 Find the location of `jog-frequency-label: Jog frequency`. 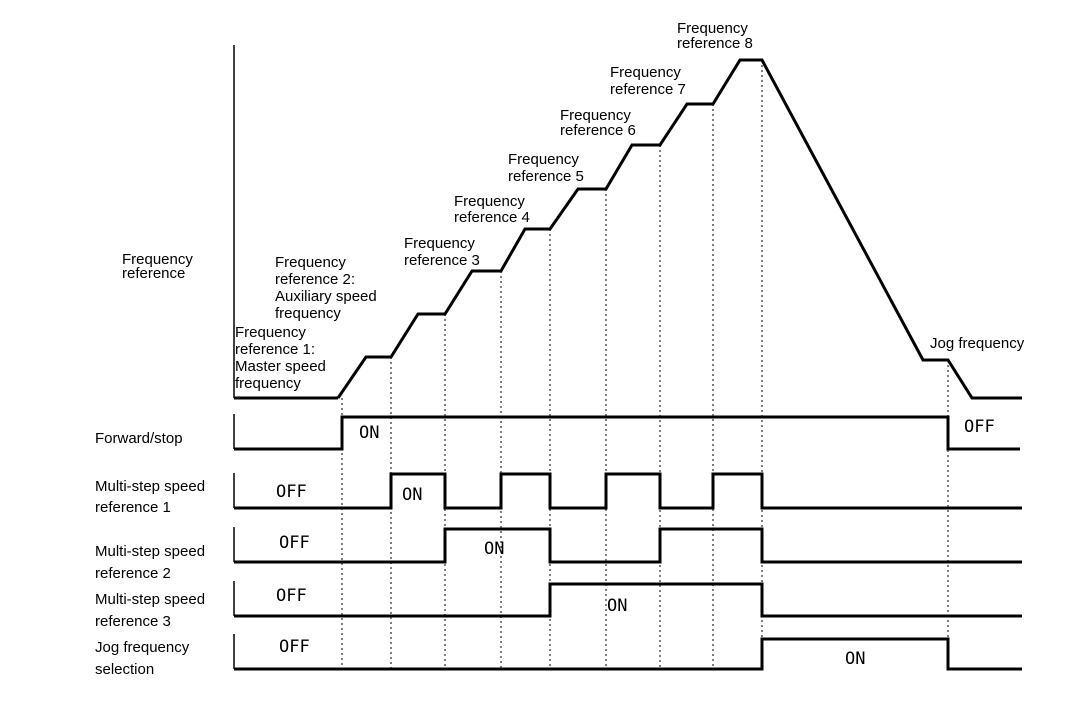

jog-frequency-label: Jog frequency is located at coordinates (977, 343).